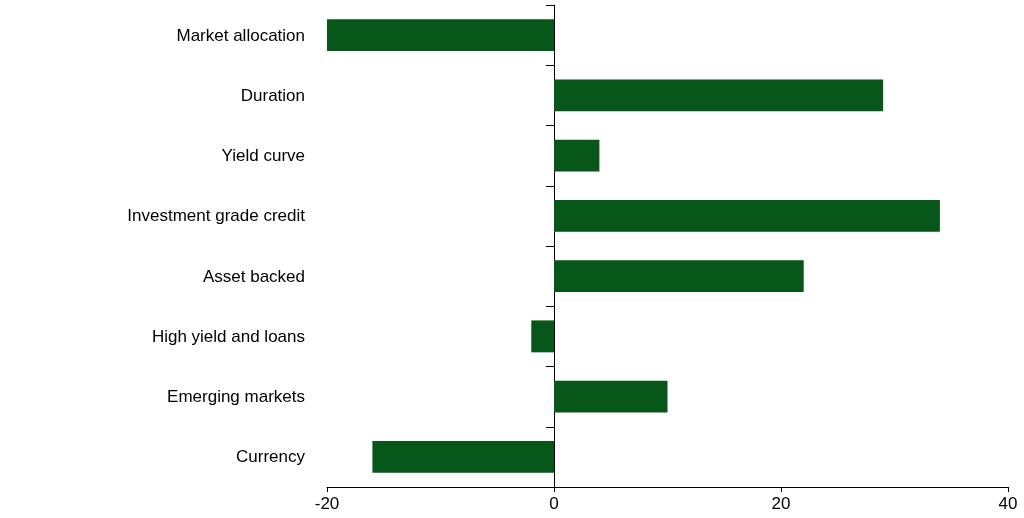 The width and height of the screenshot is (1024, 518). Describe the element at coordinates (240, 35) in the screenshot. I see `y-tick-label: Market allocation` at that location.